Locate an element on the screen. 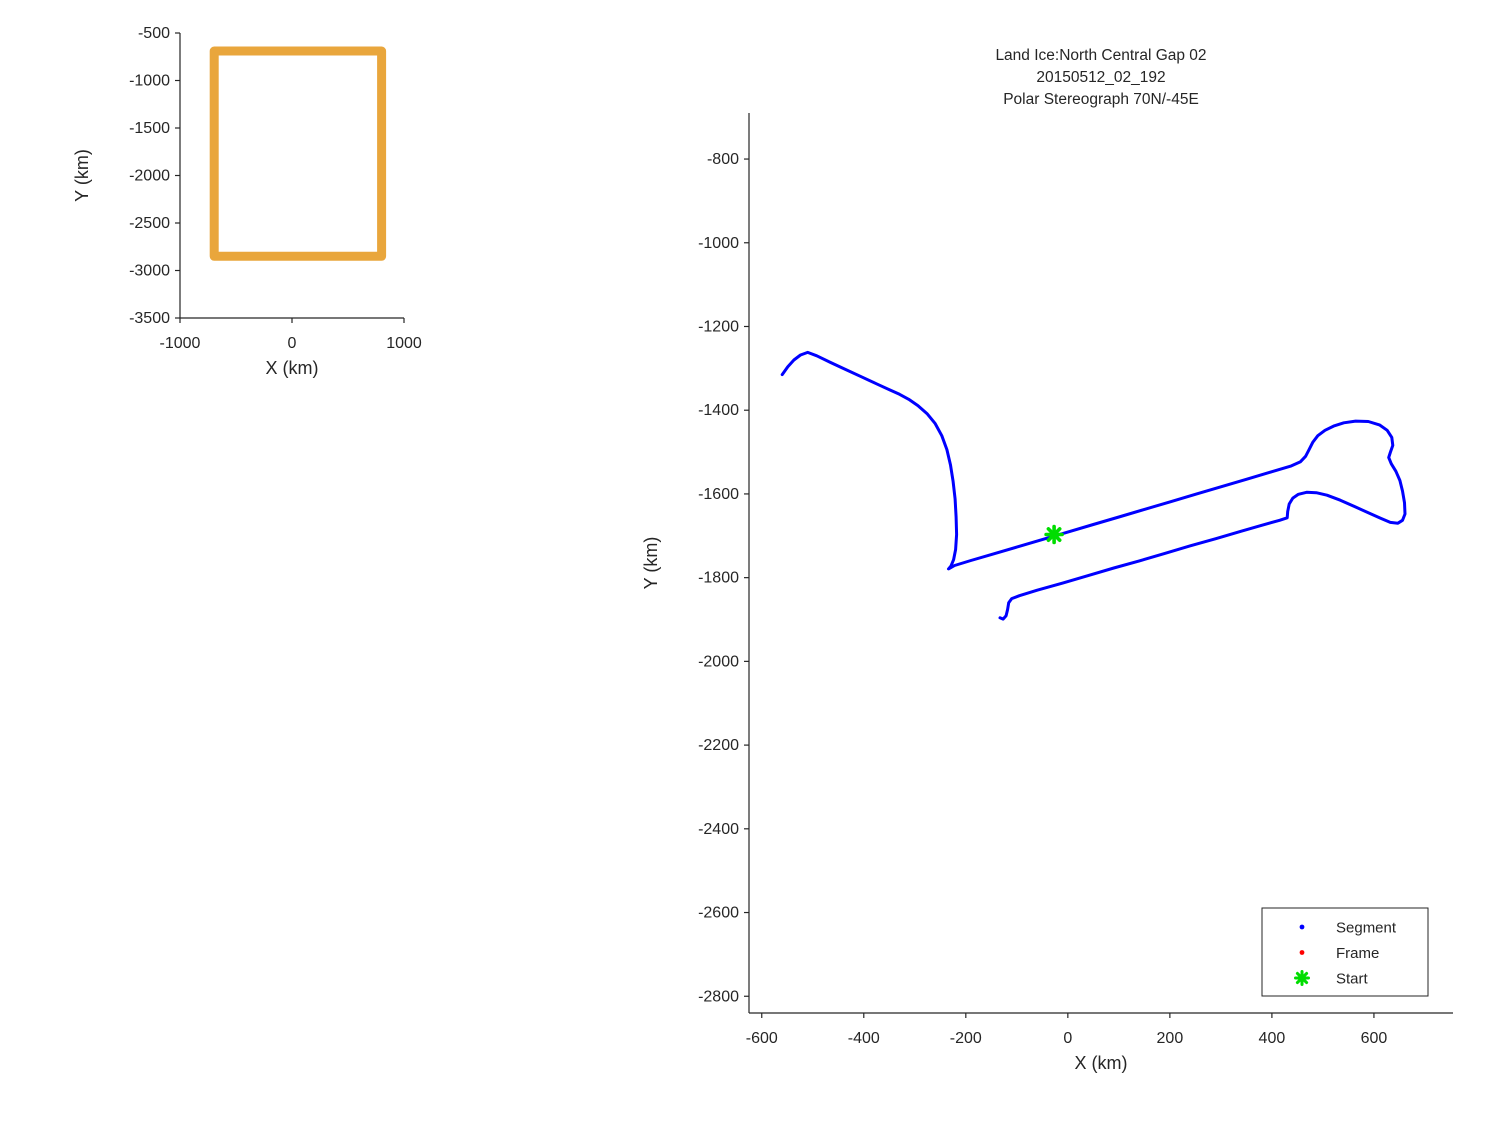 This screenshot has height=1125, width=1500. legend-entry: Frame is located at coordinates (1339, 953).